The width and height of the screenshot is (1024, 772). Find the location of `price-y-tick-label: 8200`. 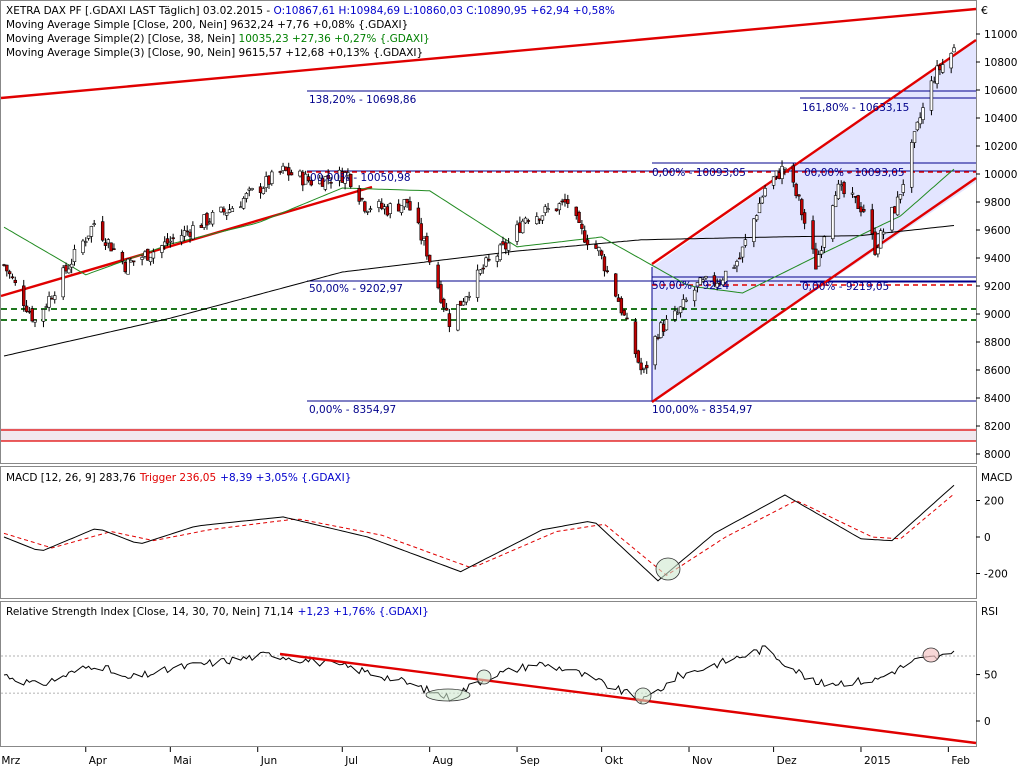

price-y-tick-label: 8200 is located at coordinates (997, 427).